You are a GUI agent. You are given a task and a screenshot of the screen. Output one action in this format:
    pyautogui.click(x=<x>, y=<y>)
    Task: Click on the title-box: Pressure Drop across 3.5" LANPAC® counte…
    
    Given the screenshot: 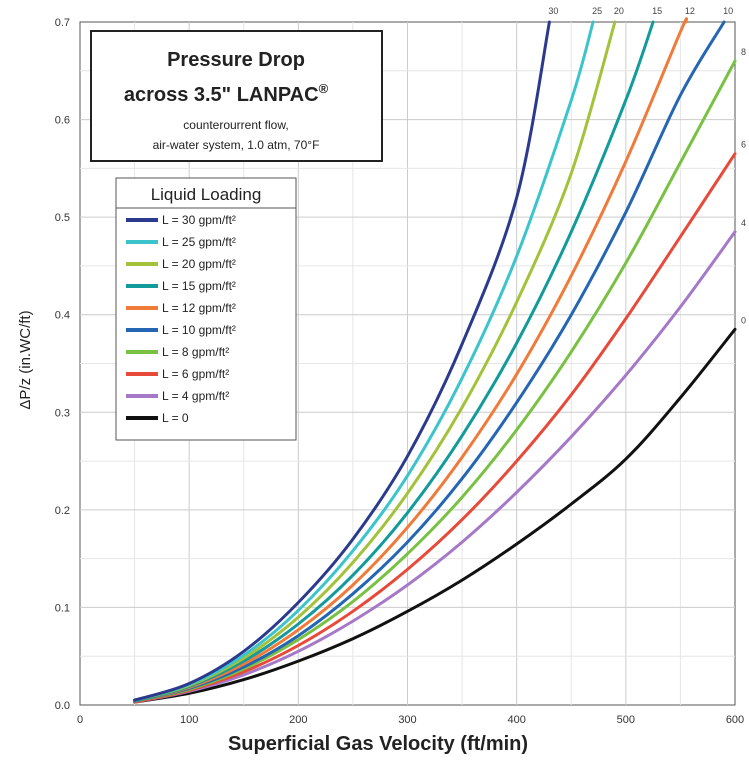 What is the action you would take?
    pyautogui.click(x=236, y=96)
    